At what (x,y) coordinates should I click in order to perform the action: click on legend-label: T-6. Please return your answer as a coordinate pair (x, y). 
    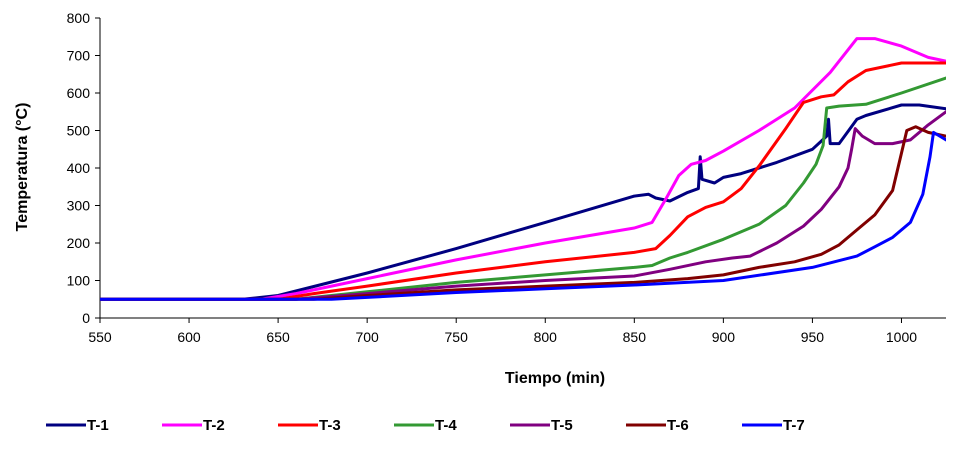
    Looking at the image, I should click on (678, 425).